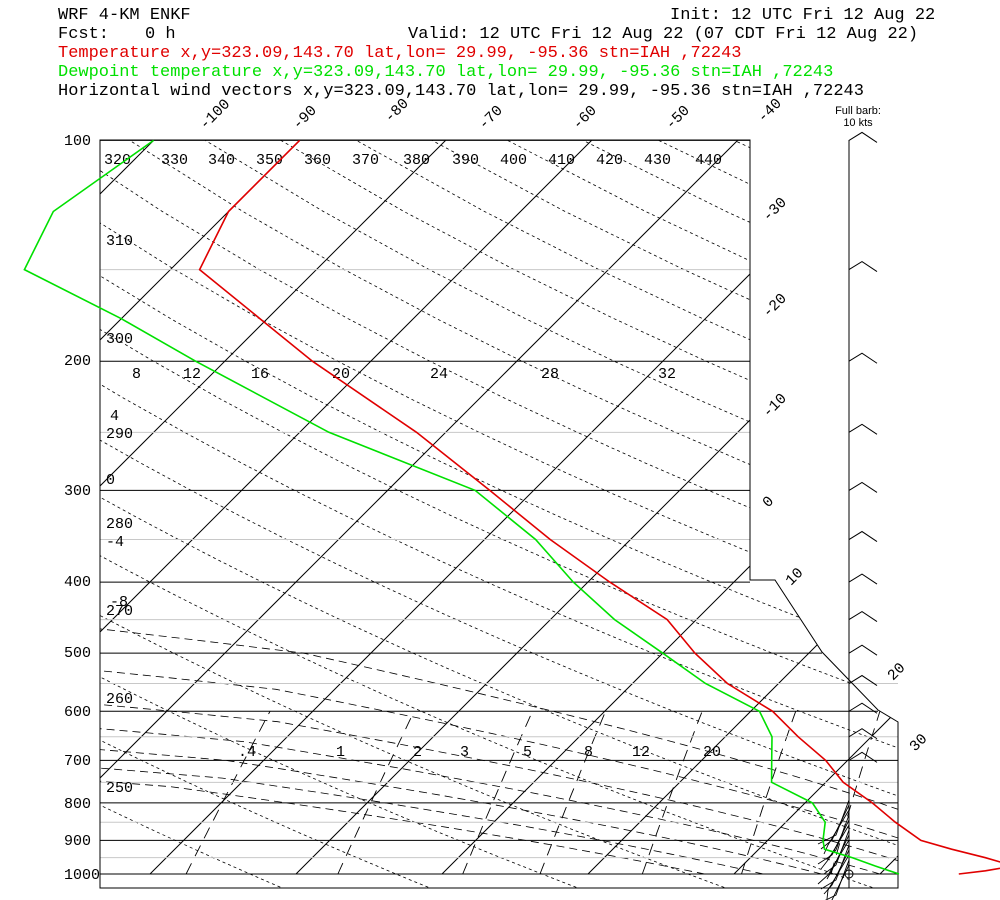 The image size is (1000, 900). What do you see at coordinates (847, 515) in the screenshot?
I see `wind-barbs` at bounding box center [847, 515].